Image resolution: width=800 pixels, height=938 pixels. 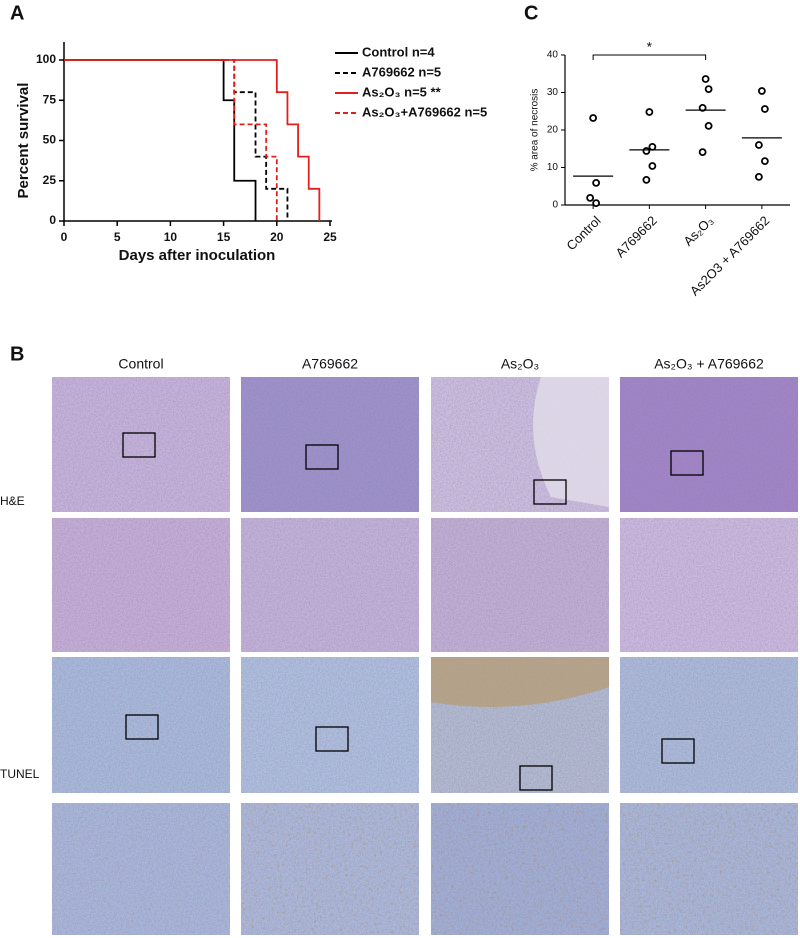 I want to click on x-tick-label: 0, so click(x=64, y=237).